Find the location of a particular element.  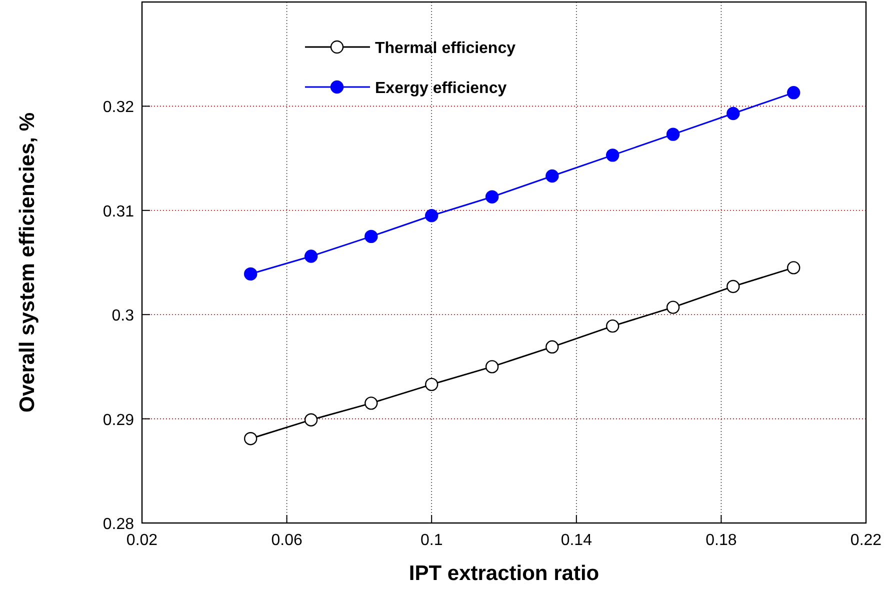

x-tick-label: 0.18 is located at coordinates (721, 540).